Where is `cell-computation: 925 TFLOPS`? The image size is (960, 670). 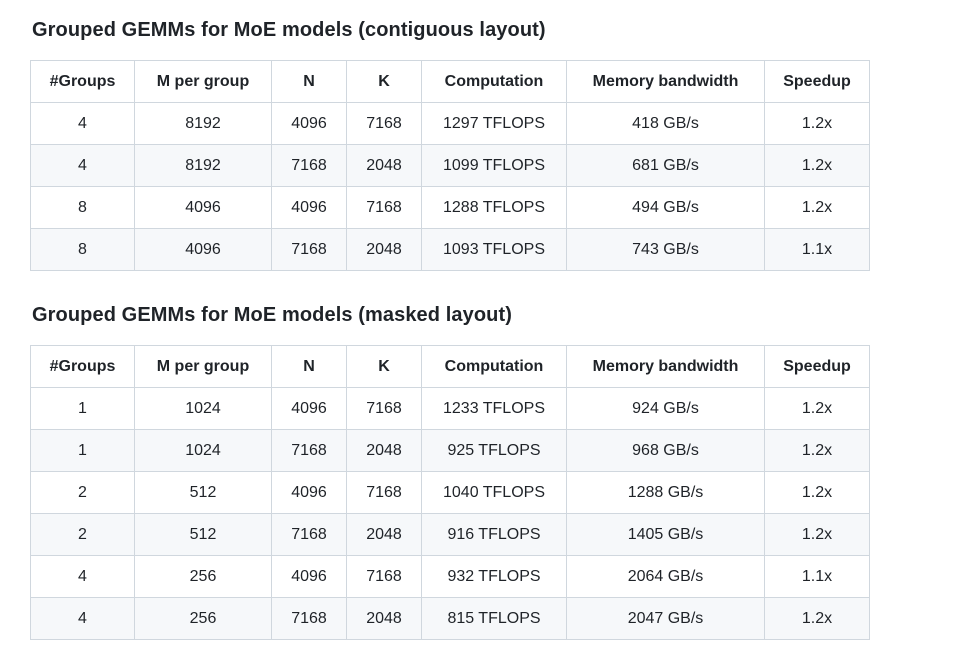
cell-computation: 925 TFLOPS is located at coordinates (494, 450).